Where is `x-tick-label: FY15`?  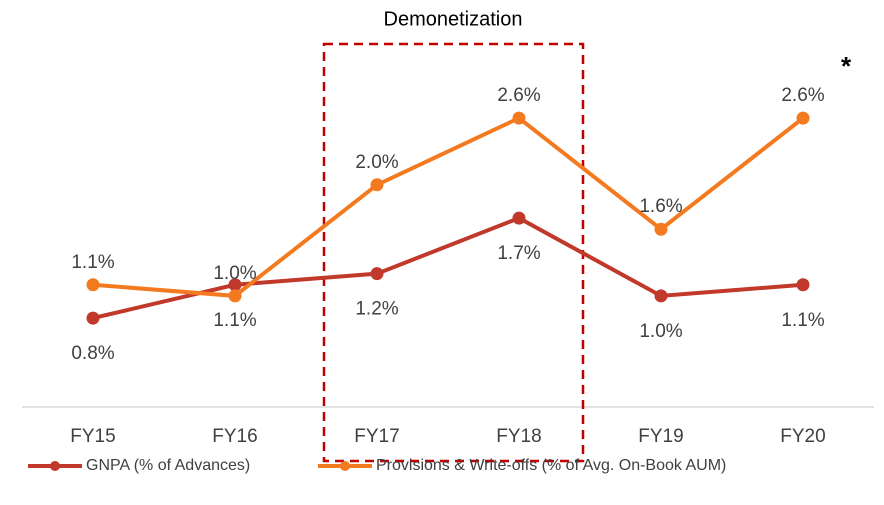
x-tick-label: FY15 is located at coordinates (92, 436).